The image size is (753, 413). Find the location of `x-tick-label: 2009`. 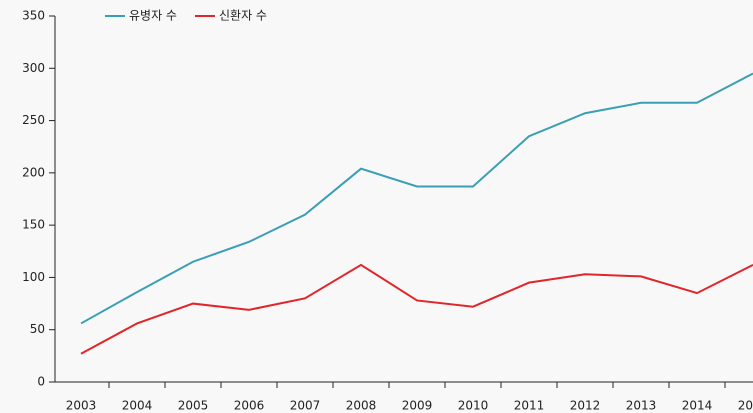

x-tick-label: 2009 is located at coordinates (417, 406).